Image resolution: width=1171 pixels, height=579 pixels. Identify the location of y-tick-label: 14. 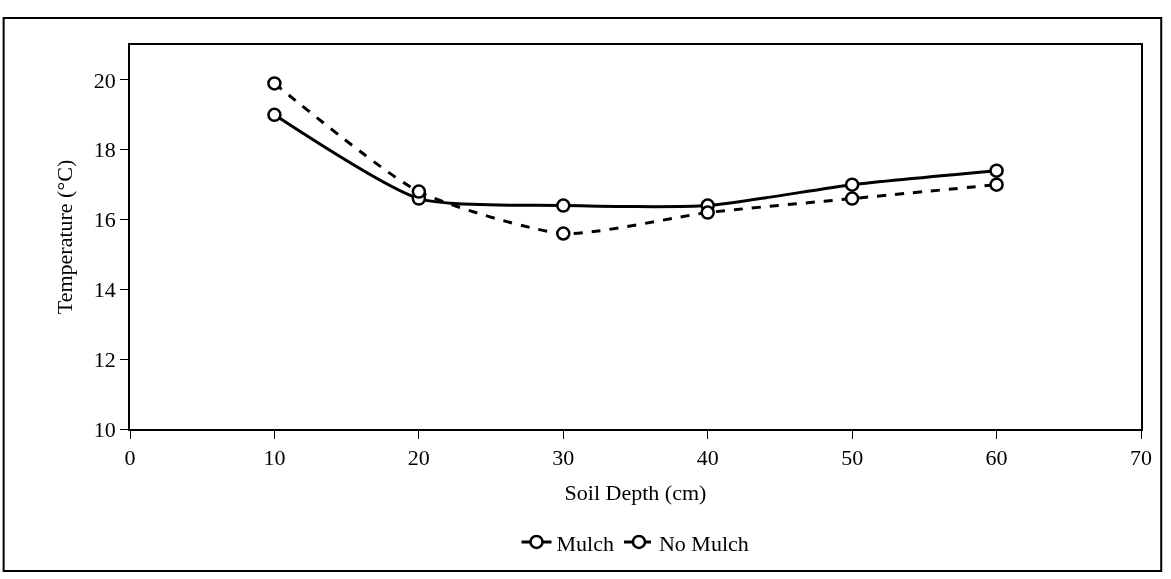
(104, 290).